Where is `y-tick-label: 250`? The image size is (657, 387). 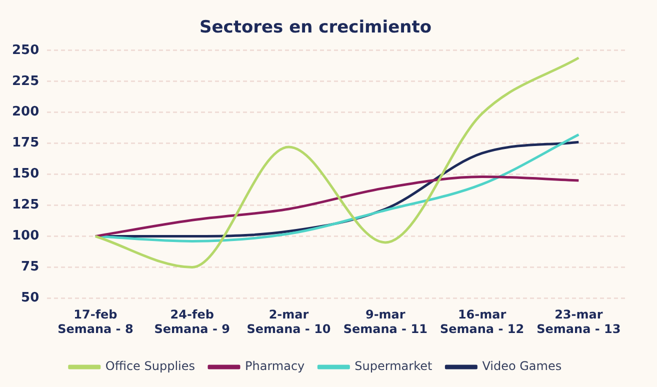
y-tick-label: 250 is located at coordinates (26, 50).